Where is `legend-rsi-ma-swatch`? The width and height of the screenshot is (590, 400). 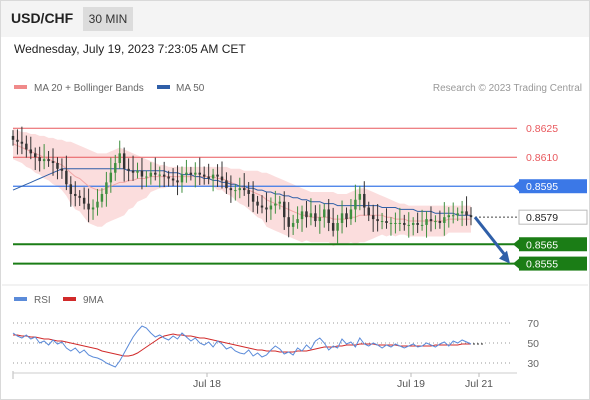
legend-rsi-ma-swatch is located at coordinates (69, 299).